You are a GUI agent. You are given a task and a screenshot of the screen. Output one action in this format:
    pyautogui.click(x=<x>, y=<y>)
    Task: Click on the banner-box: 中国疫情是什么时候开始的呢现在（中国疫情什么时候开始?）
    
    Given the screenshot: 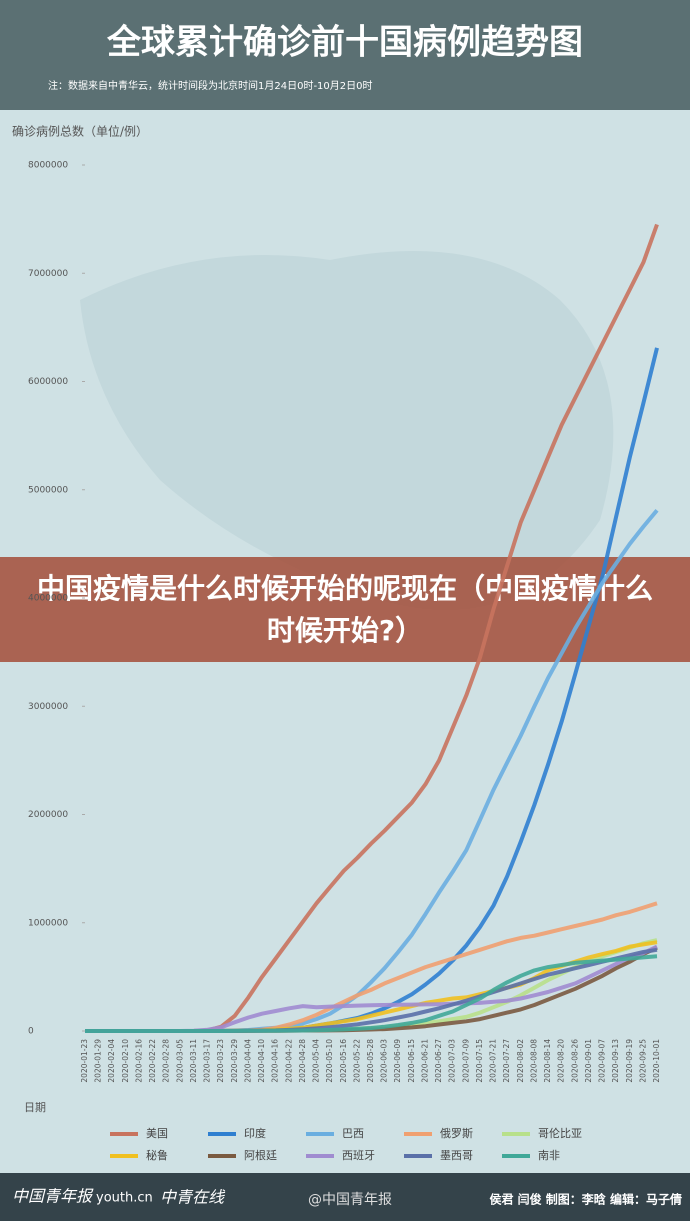 What is the action you would take?
    pyautogui.click(x=344, y=609)
    